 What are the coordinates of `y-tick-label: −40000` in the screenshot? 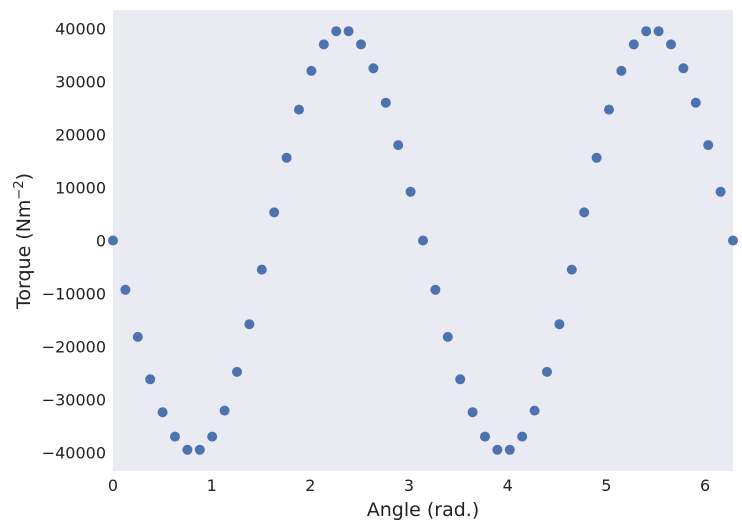 It's located at (74, 453).